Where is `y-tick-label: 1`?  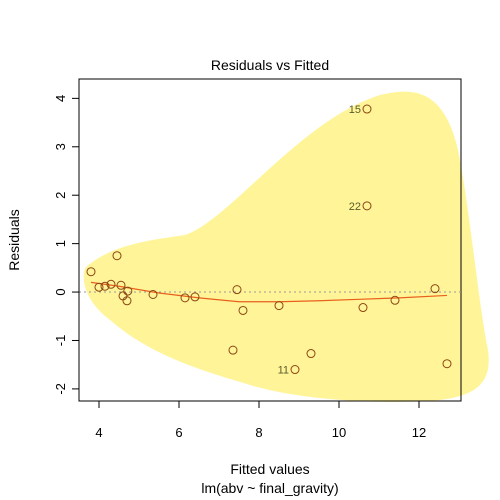
y-tick-label: 1 is located at coordinates (60, 243).